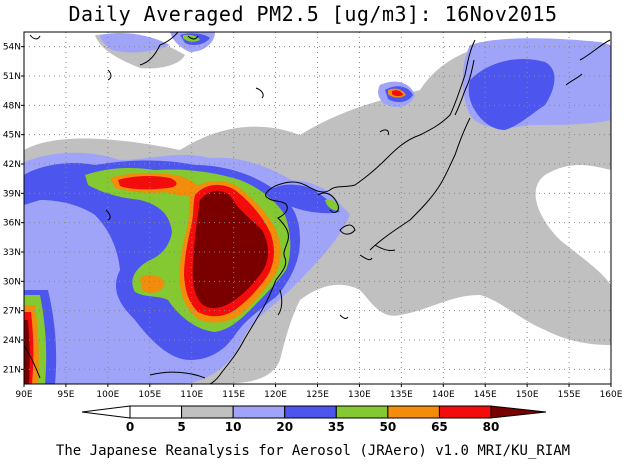 The height and width of the screenshot is (466, 626). Describe the element at coordinates (485, 395) in the screenshot. I see `lon-tick-label: 145E` at that location.